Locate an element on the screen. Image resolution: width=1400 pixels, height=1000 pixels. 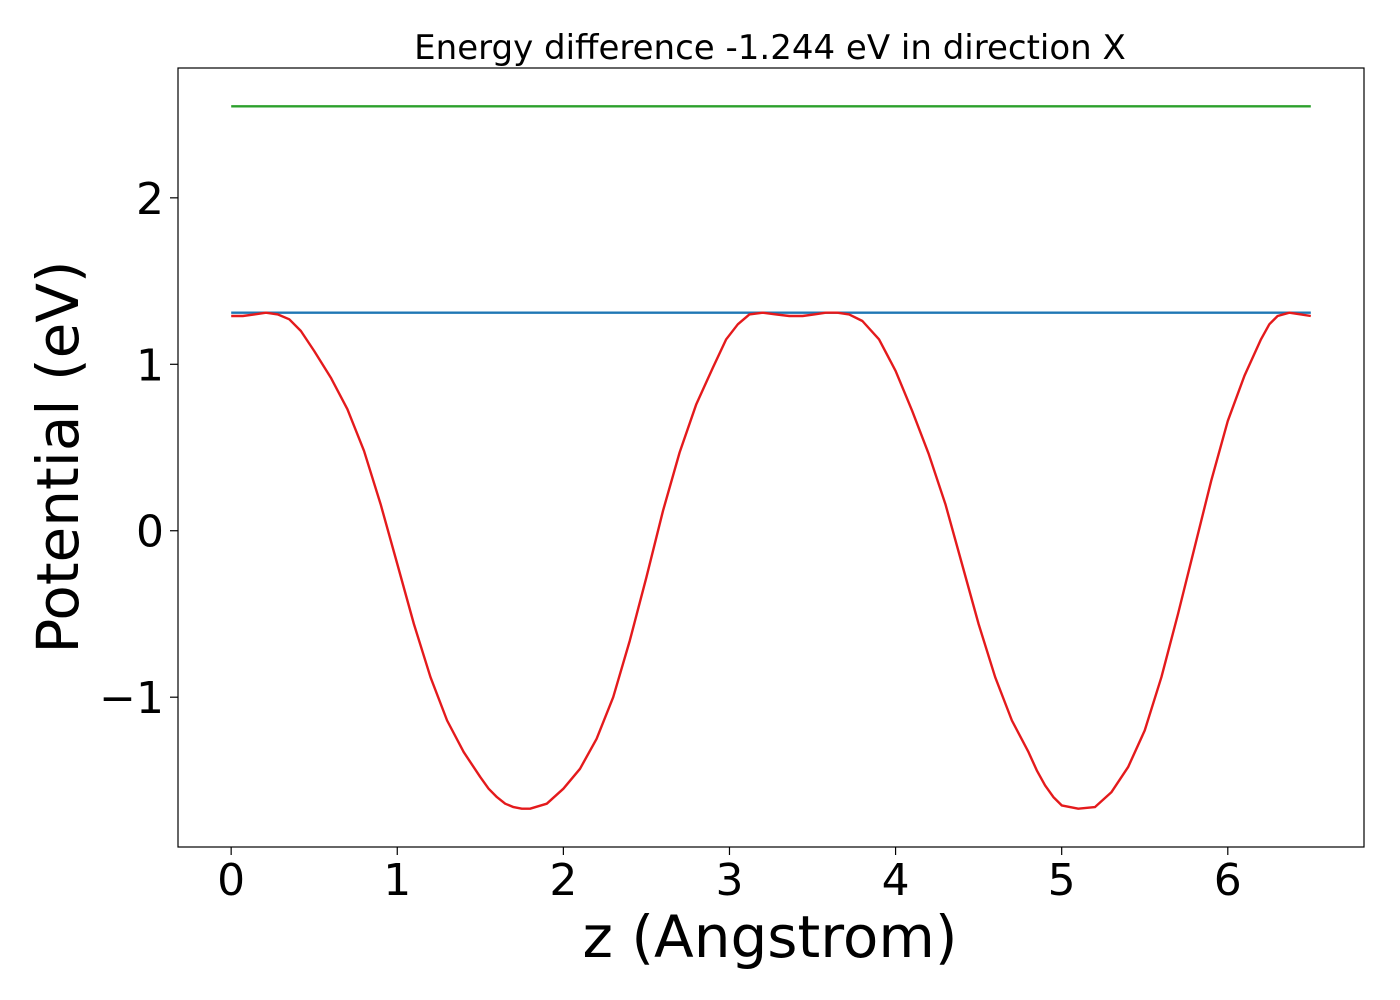
x-tick-label: 2 is located at coordinates (563, 880).